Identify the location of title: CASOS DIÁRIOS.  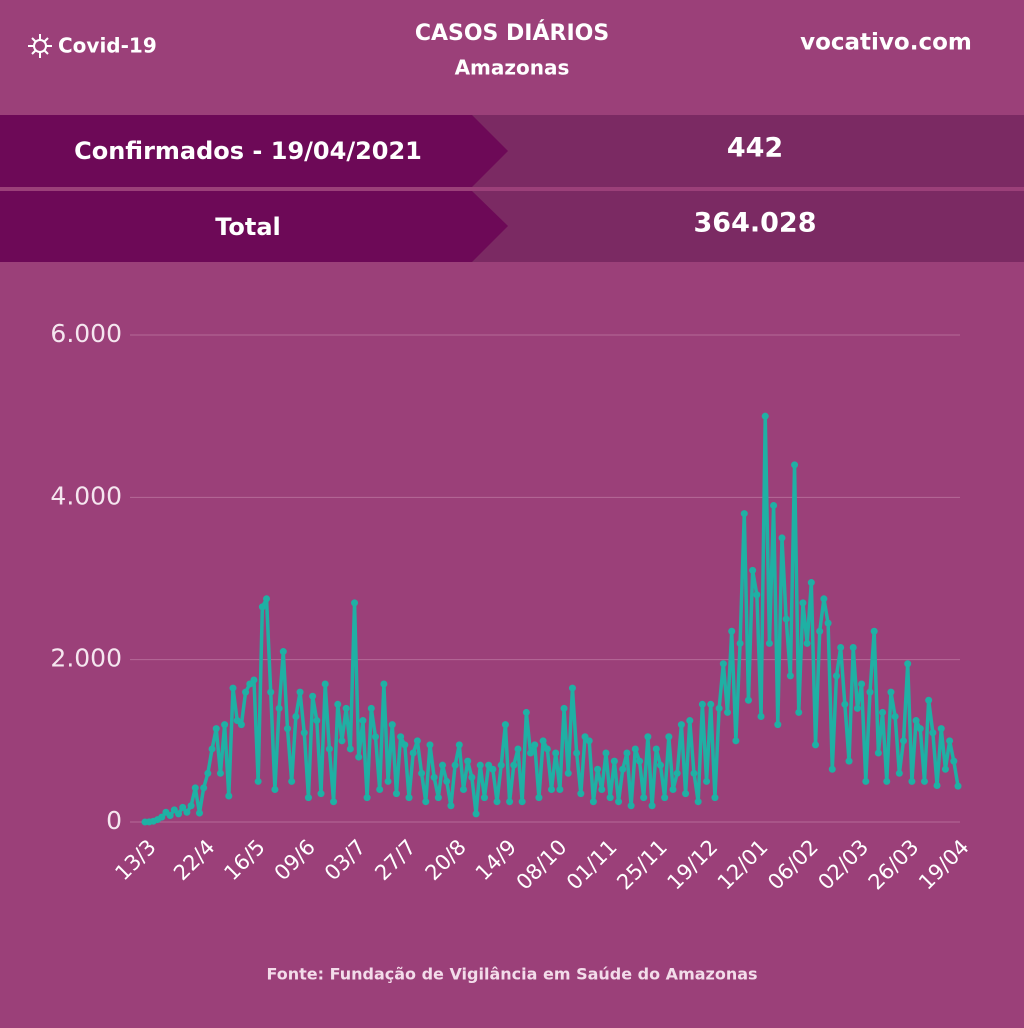
(512, 33).